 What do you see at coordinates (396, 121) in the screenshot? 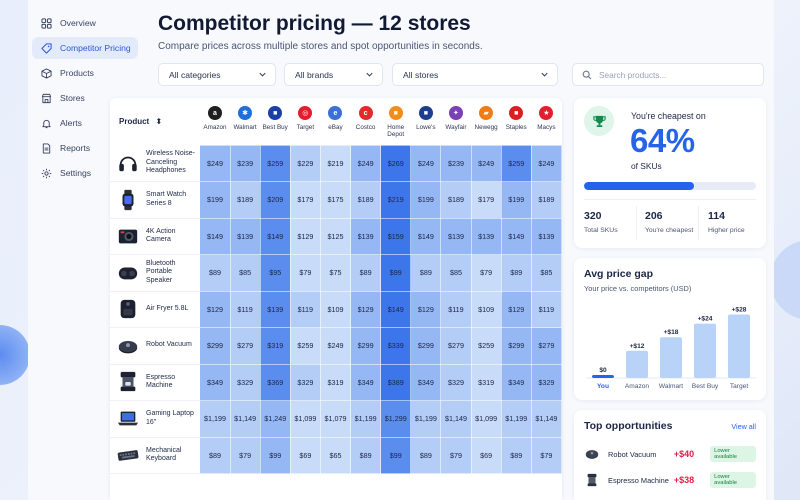
I see `store-column-header: ■ Home Depot` at bounding box center [396, 121].